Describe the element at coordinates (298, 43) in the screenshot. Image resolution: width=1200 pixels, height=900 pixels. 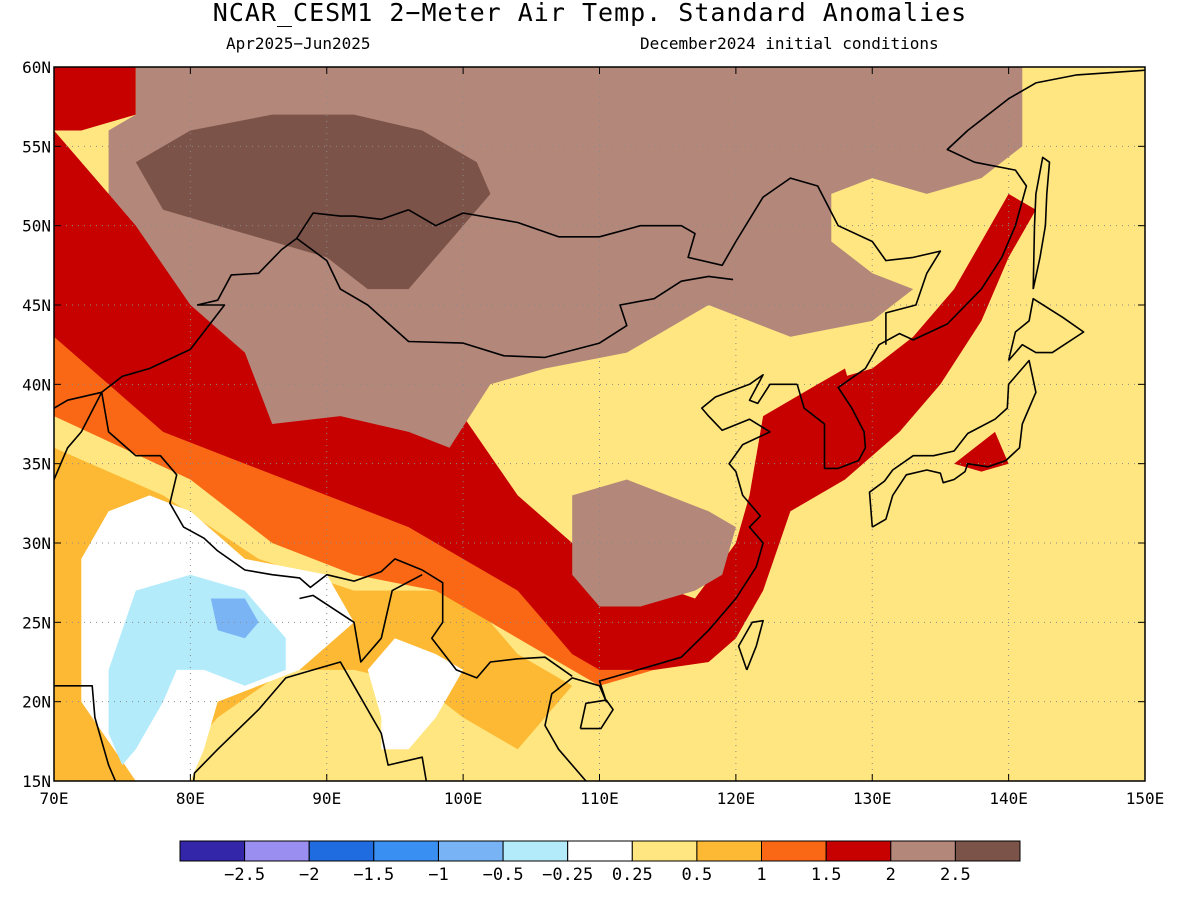
I see `forecast-period: Apr2025−Jun2025` at that location.